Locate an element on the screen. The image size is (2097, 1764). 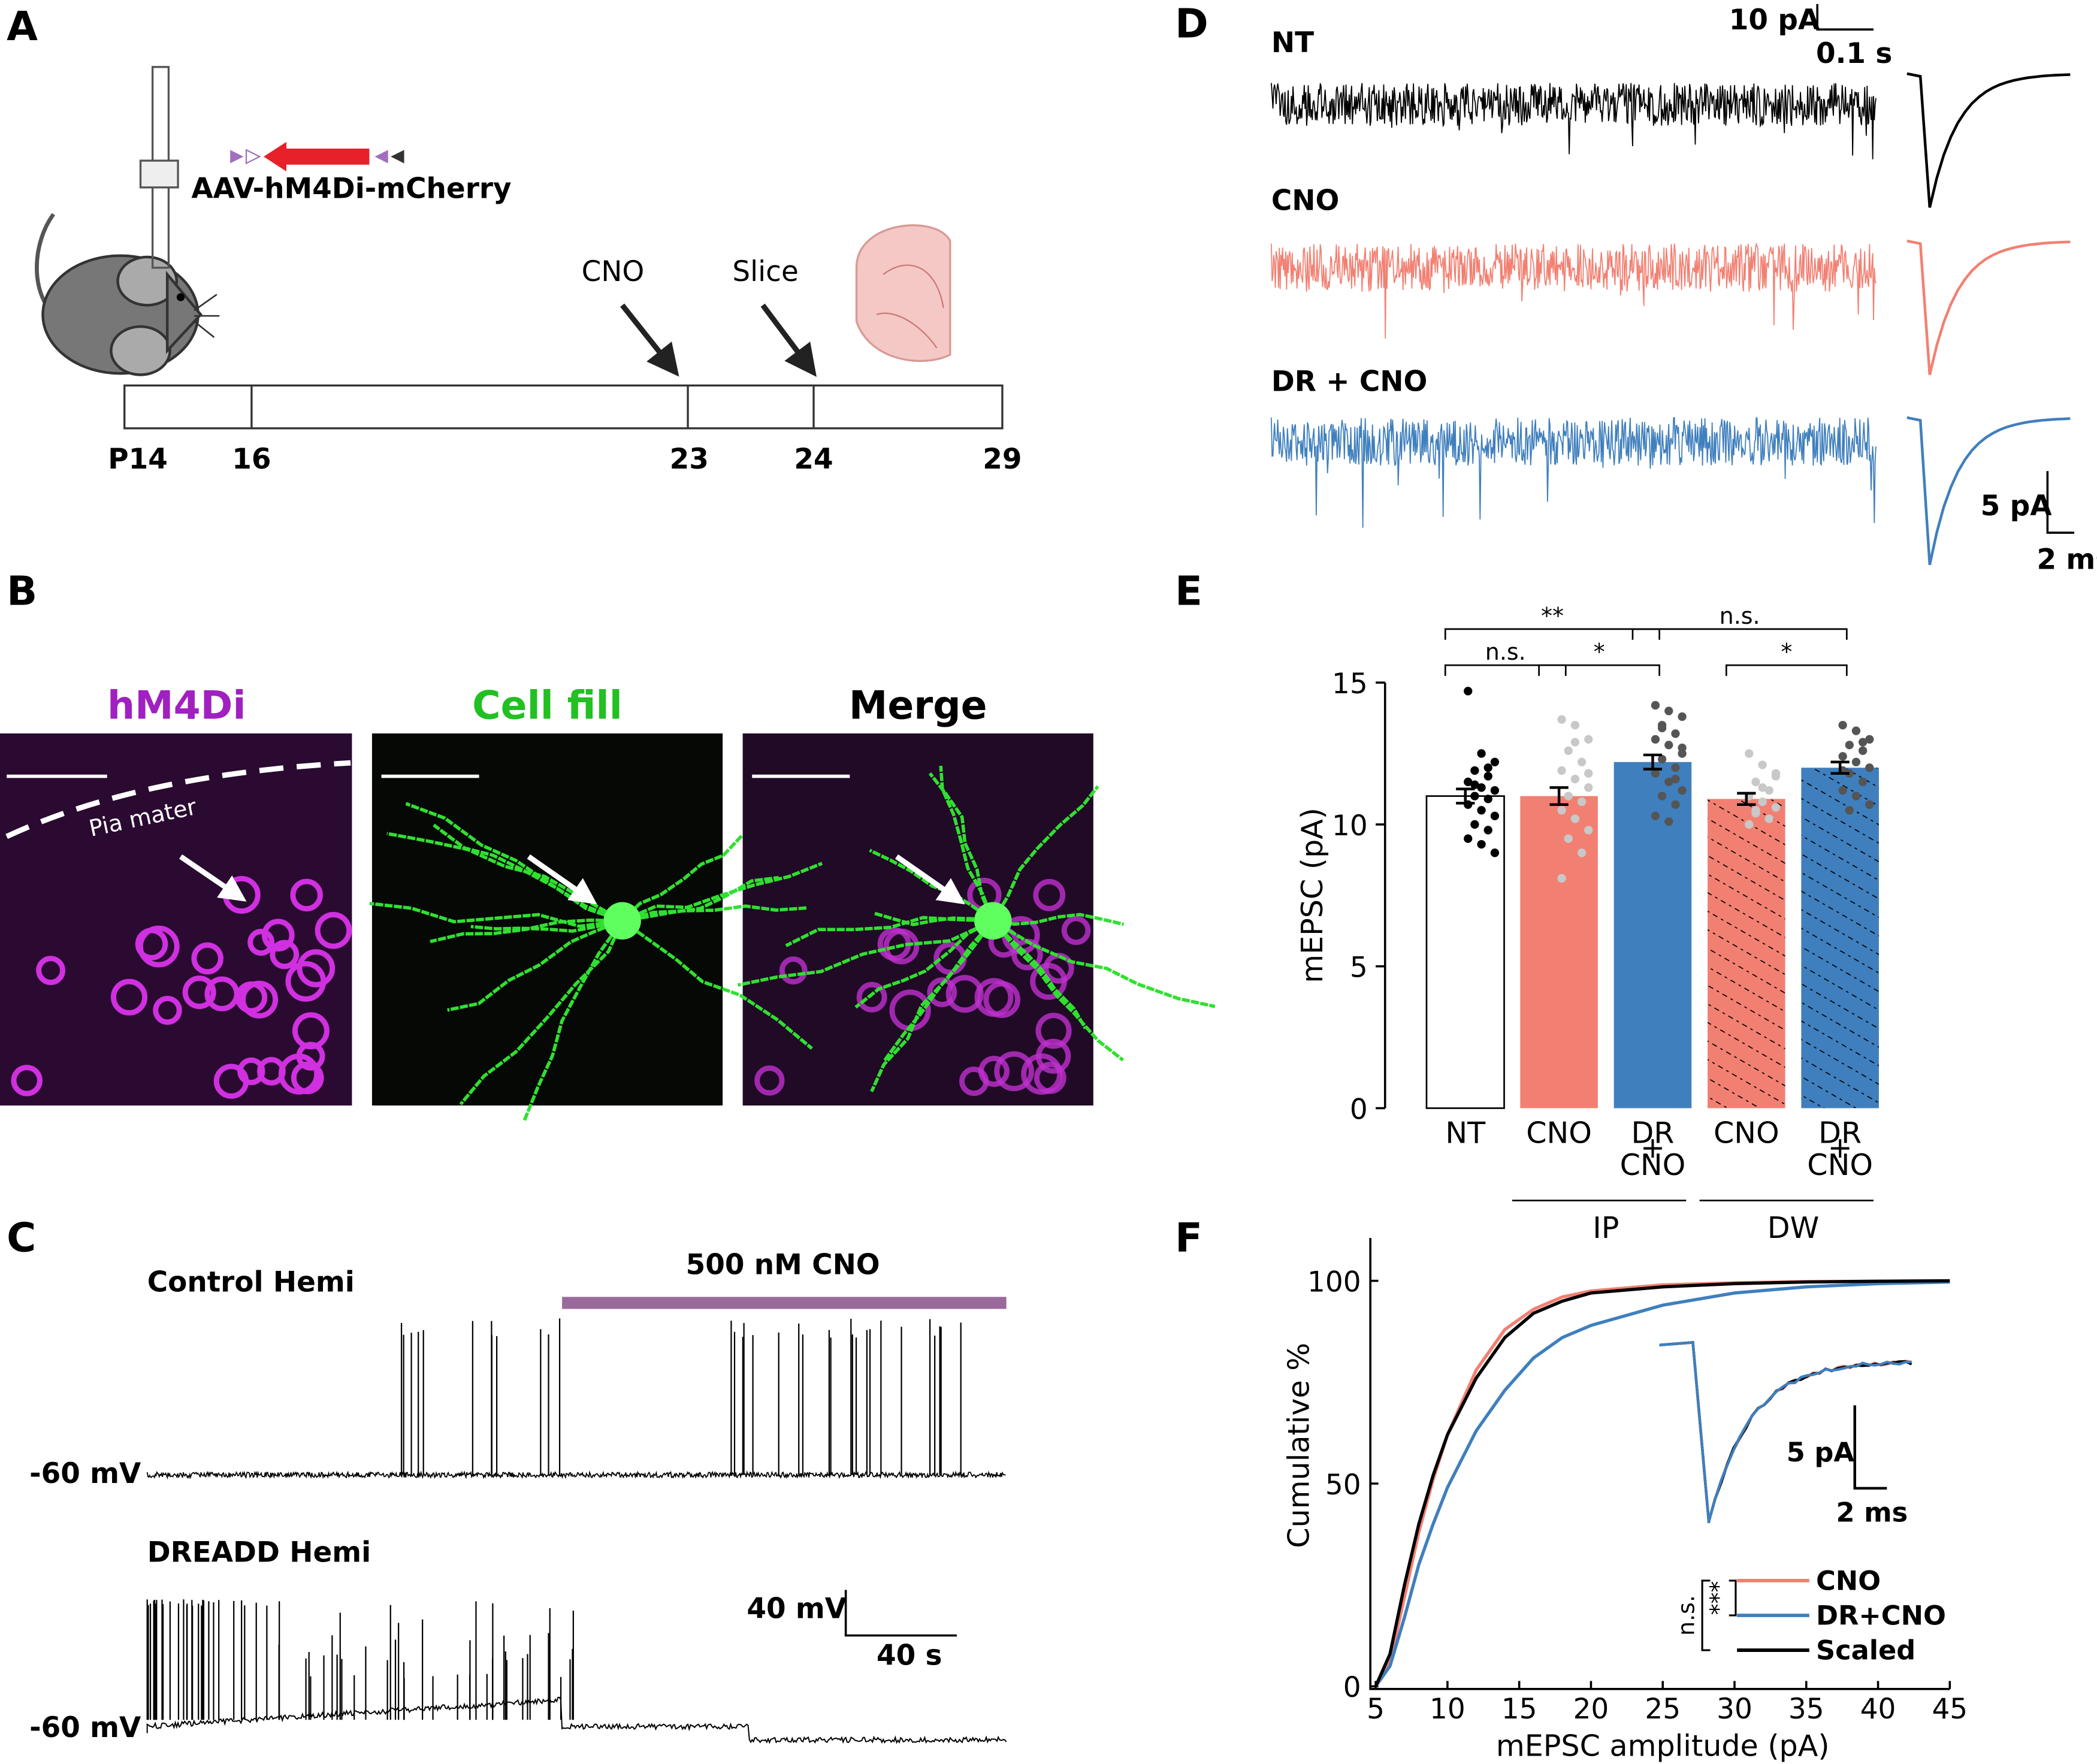
scale-bar is located at coordinates (1845, 17).